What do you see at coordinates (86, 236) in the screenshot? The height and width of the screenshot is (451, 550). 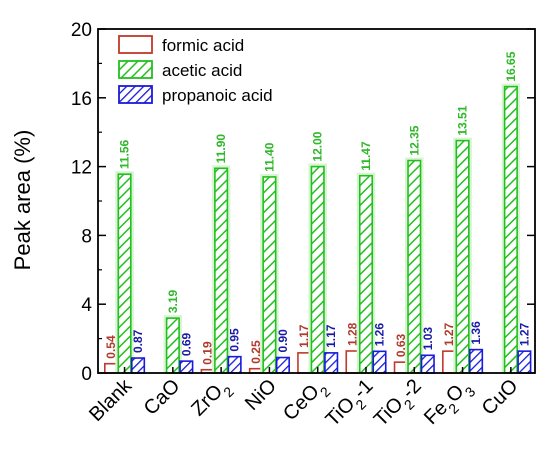 I see `y-tick-label: 8` at bounding box center [86, 236].